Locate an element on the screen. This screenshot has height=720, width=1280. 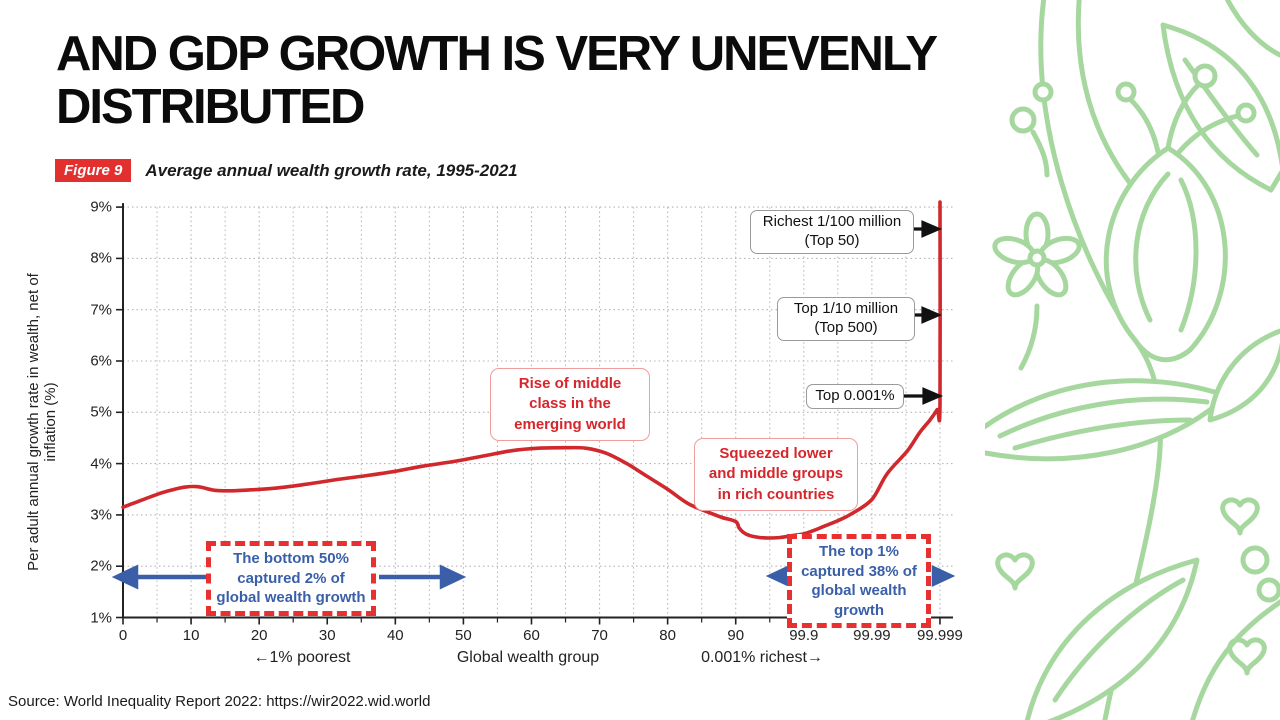
y-tick-label: 5% is located at coordinates (101, 412).